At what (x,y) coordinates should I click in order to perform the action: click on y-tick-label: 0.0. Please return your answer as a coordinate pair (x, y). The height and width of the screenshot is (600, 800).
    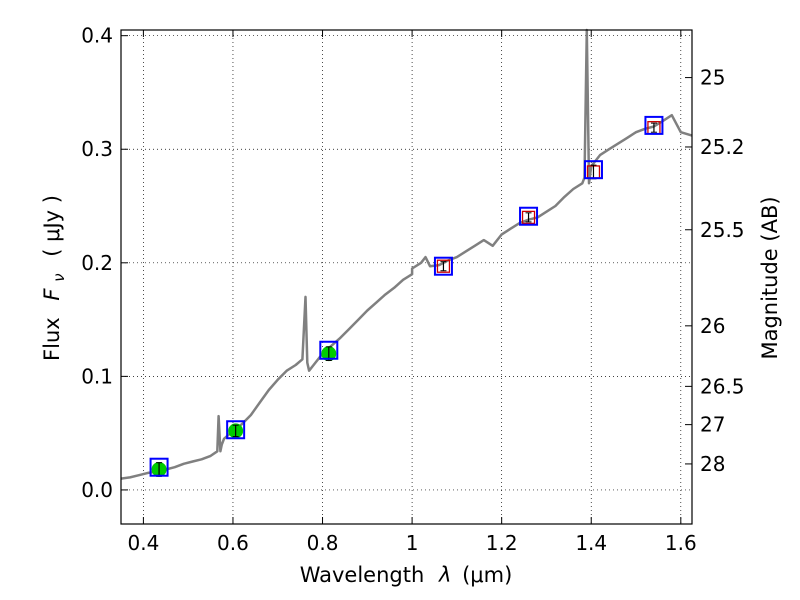
    Looking at the image, I should click on (97, 490).